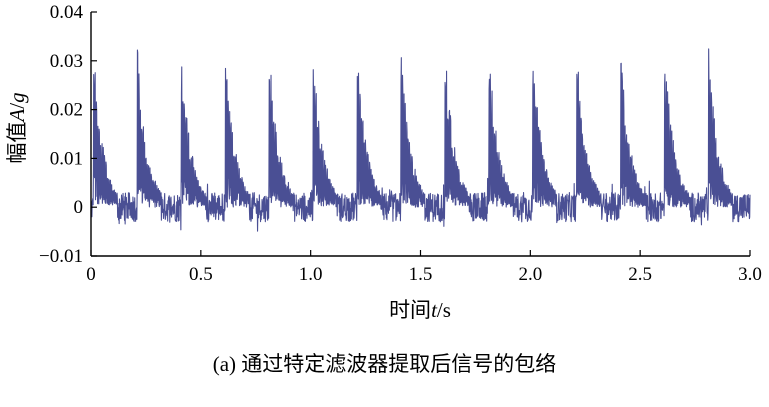 This screenshot has height=407, width=769. I want to click on y-axis-title-prefix: 幅值, so click(17, 143).